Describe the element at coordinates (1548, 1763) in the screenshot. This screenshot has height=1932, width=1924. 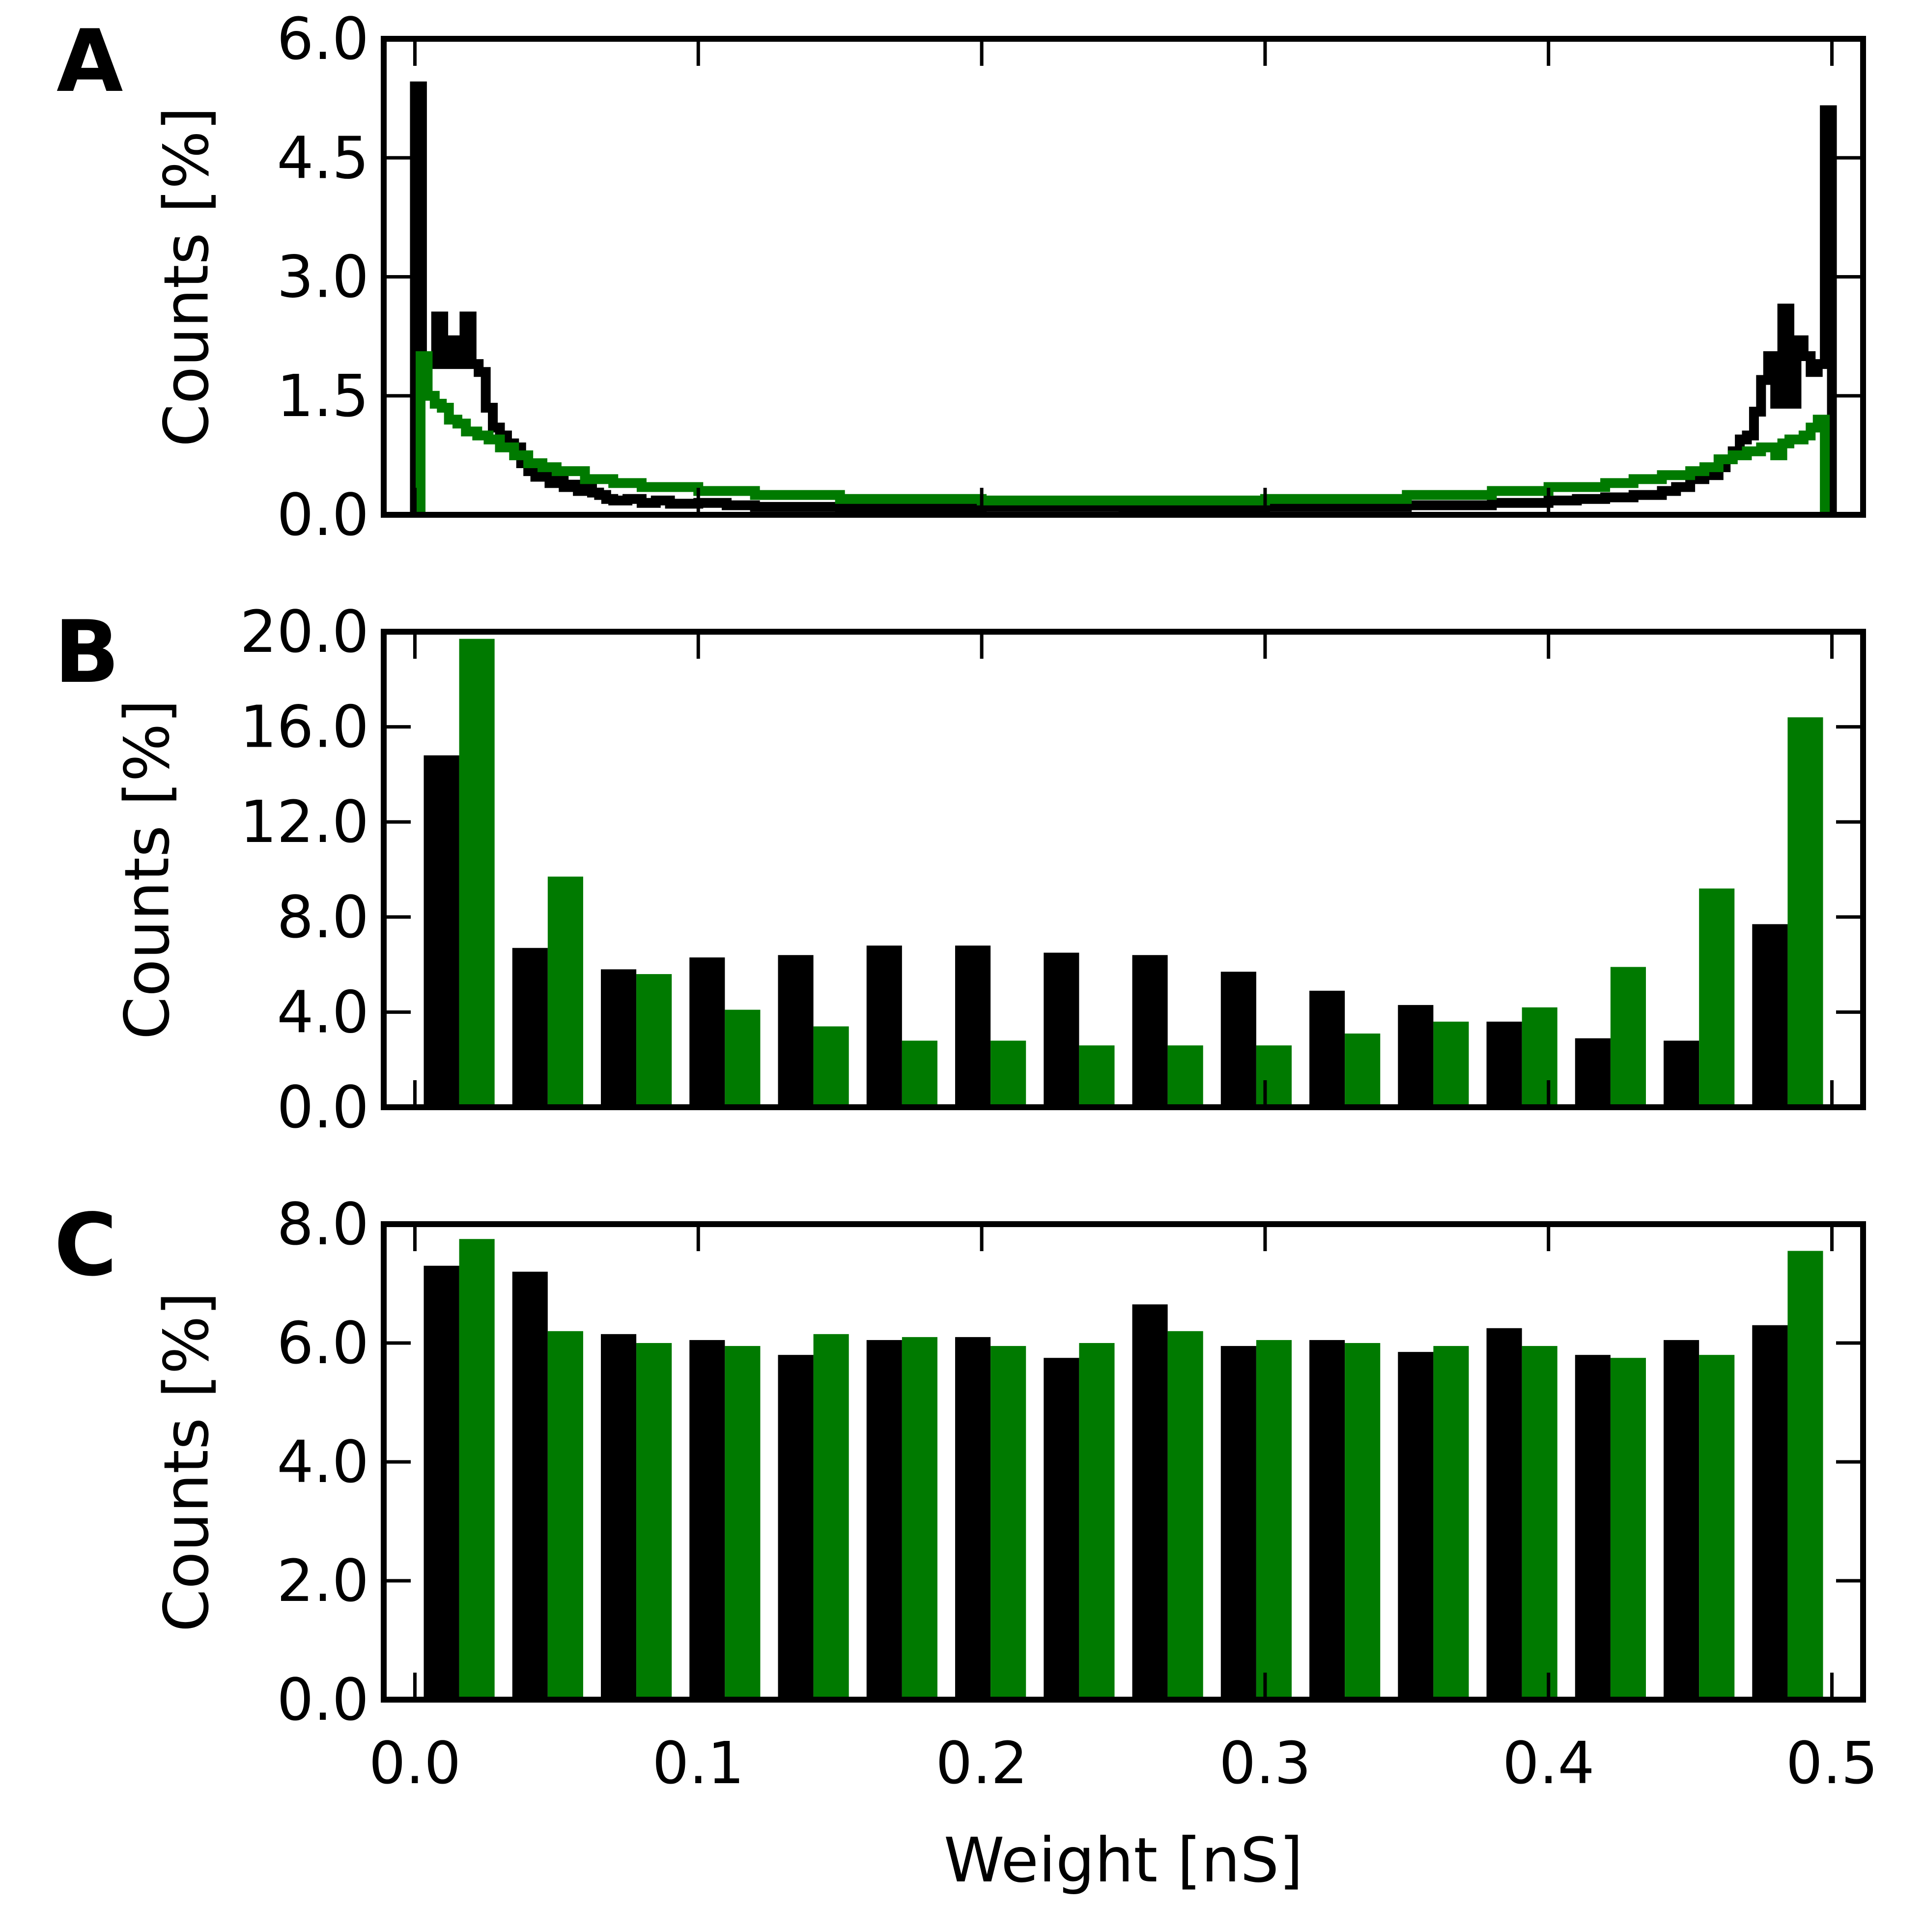
I see `x-tick-label: 0.4` at that location.